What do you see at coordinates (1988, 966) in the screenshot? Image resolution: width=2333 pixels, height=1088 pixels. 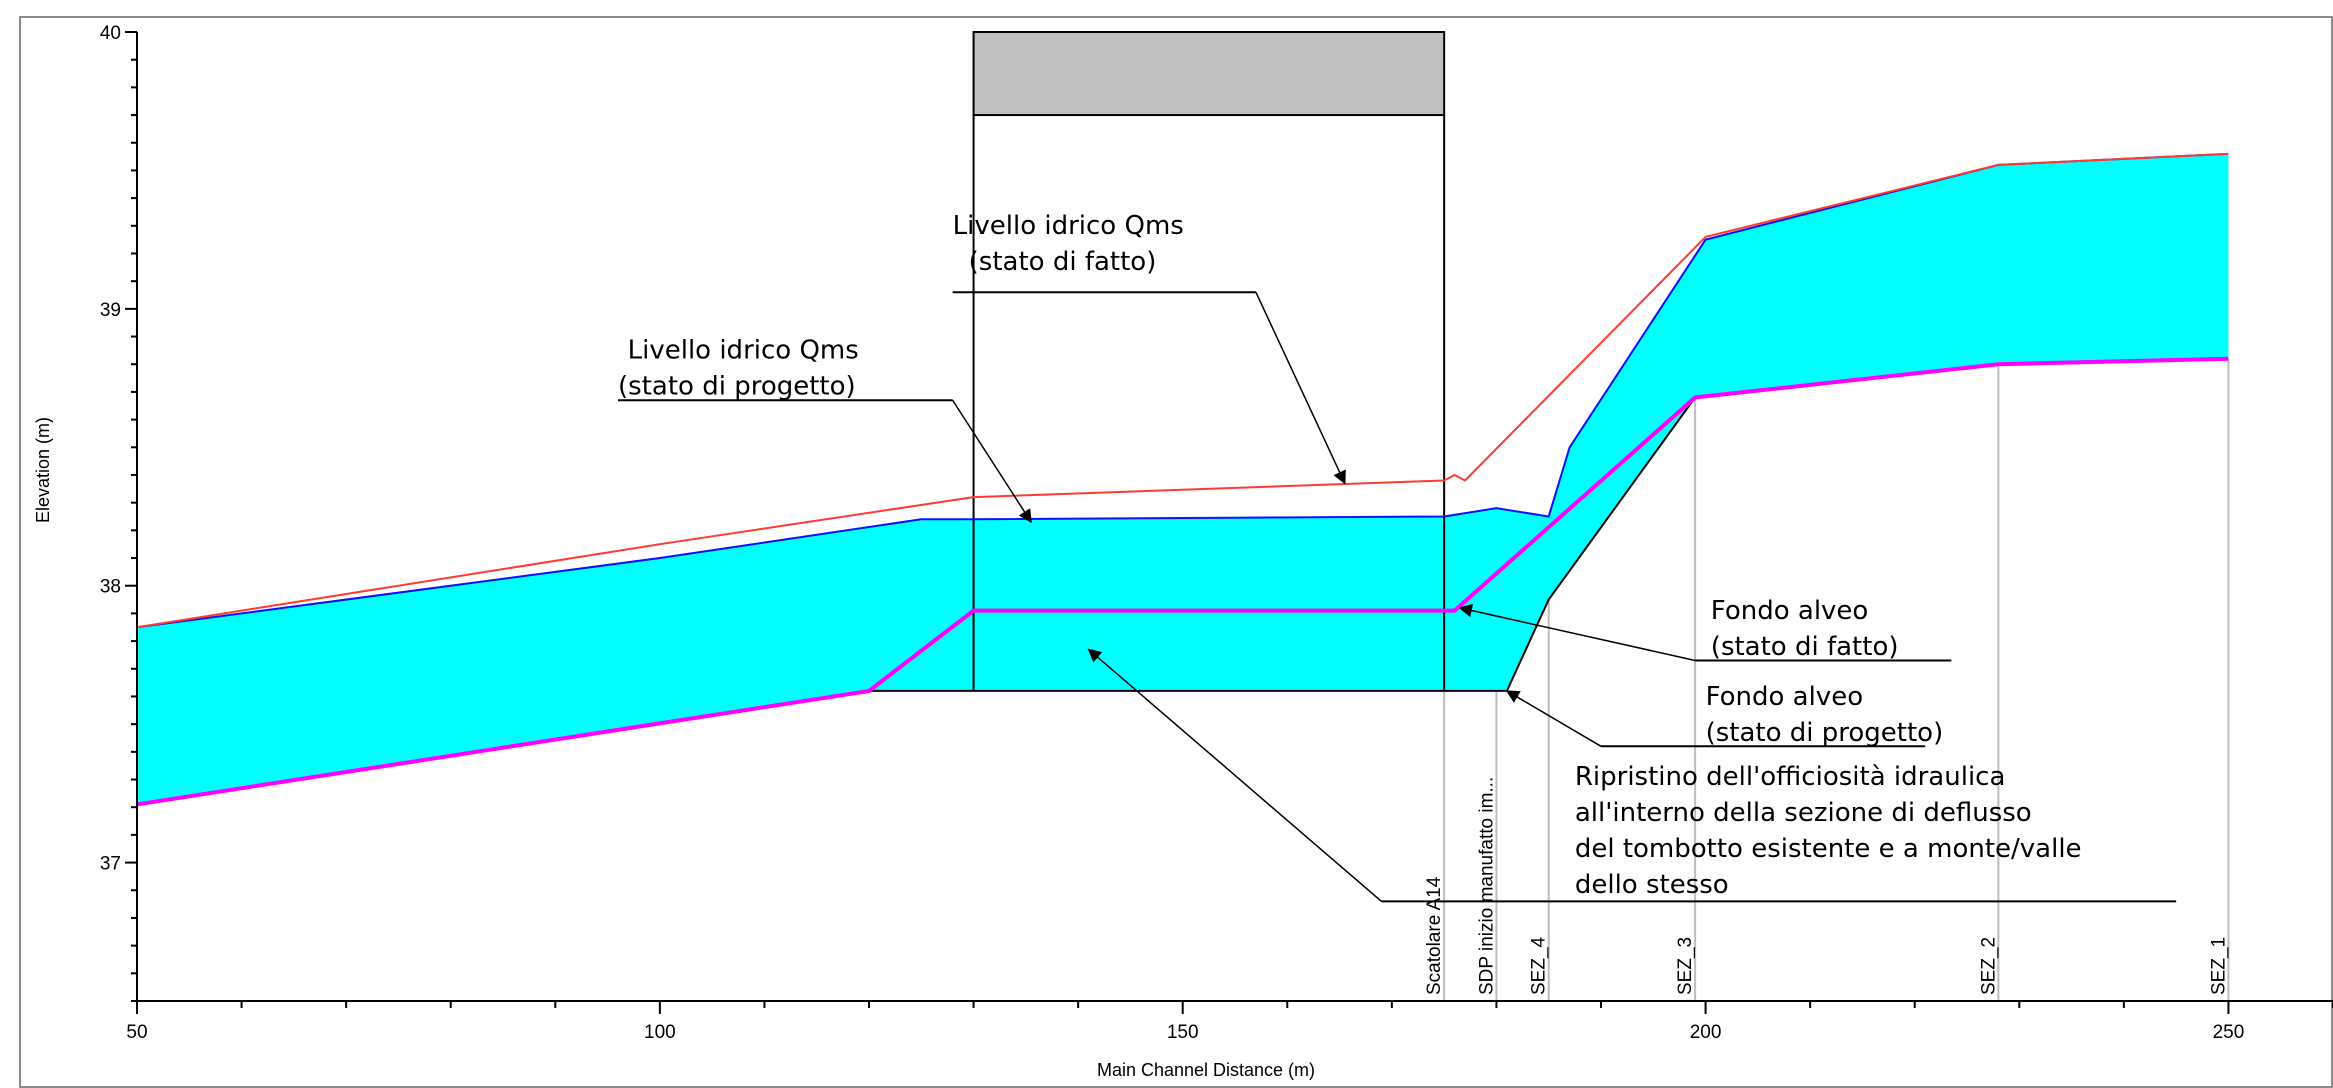 I see `section-label: SEZ_2` at bounding box center [1988, 966].